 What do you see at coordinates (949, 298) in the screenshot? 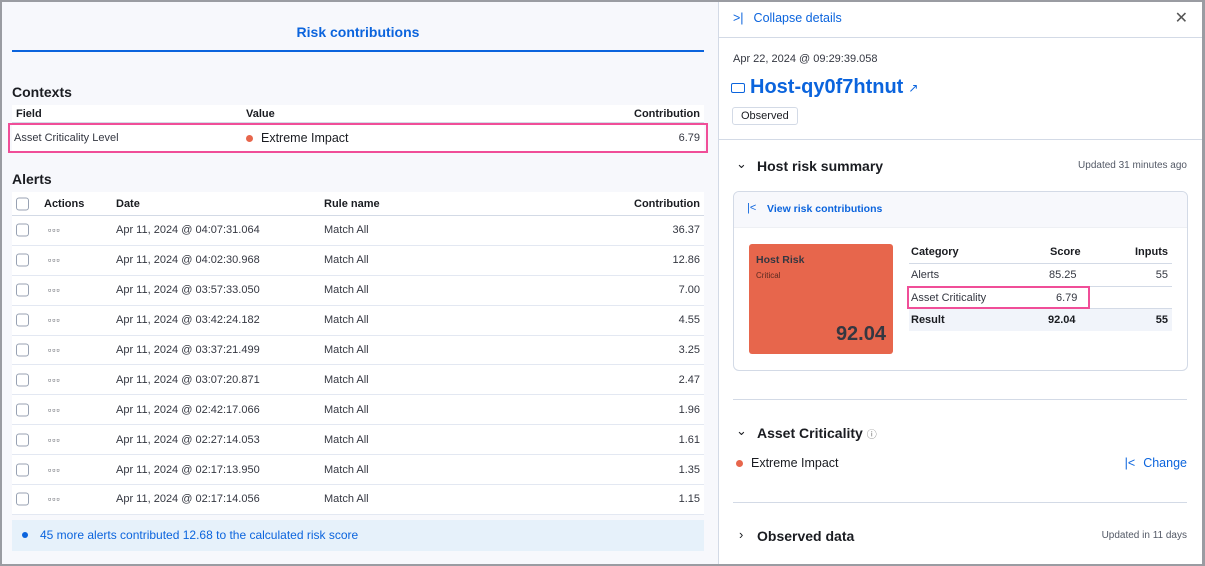
I see `category: Asset Criticality` at bounding box center [949, 298].